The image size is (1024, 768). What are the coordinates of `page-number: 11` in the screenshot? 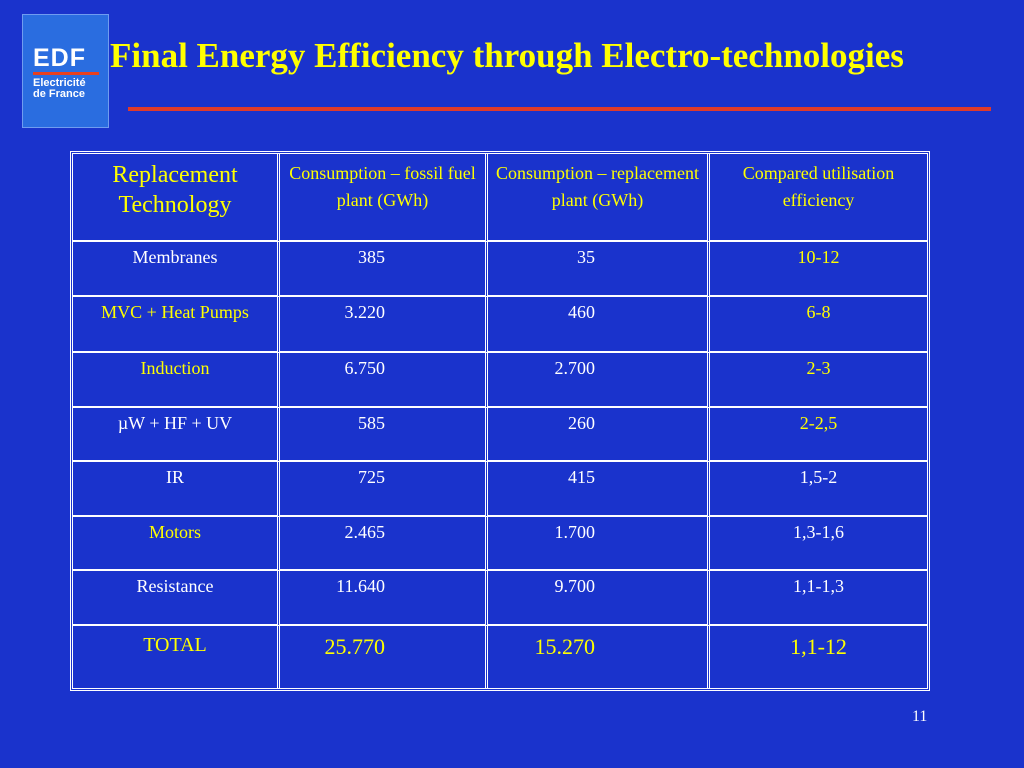 It's located at (920, 716).